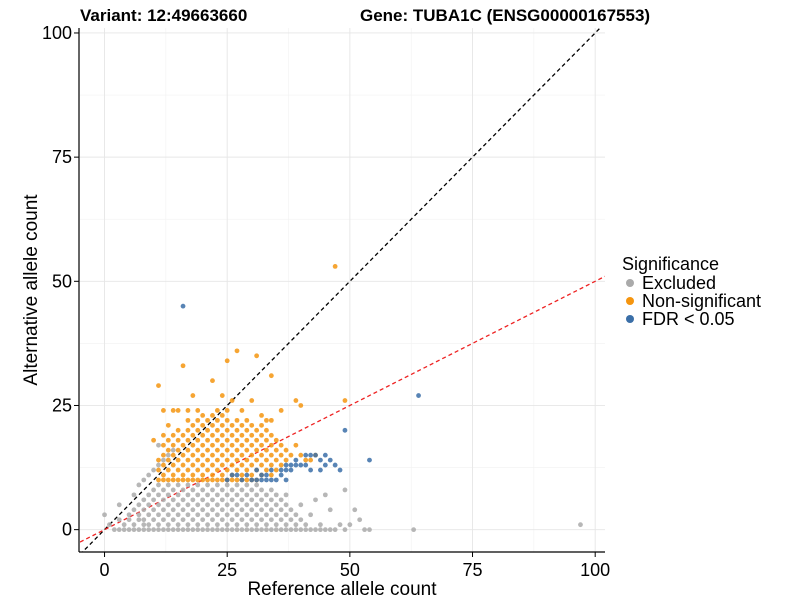 This screenshot has height=600, width=800. Describe the element at coordinates (670, 264) in the screenshot. I see `legend-title: Significance` at that location.